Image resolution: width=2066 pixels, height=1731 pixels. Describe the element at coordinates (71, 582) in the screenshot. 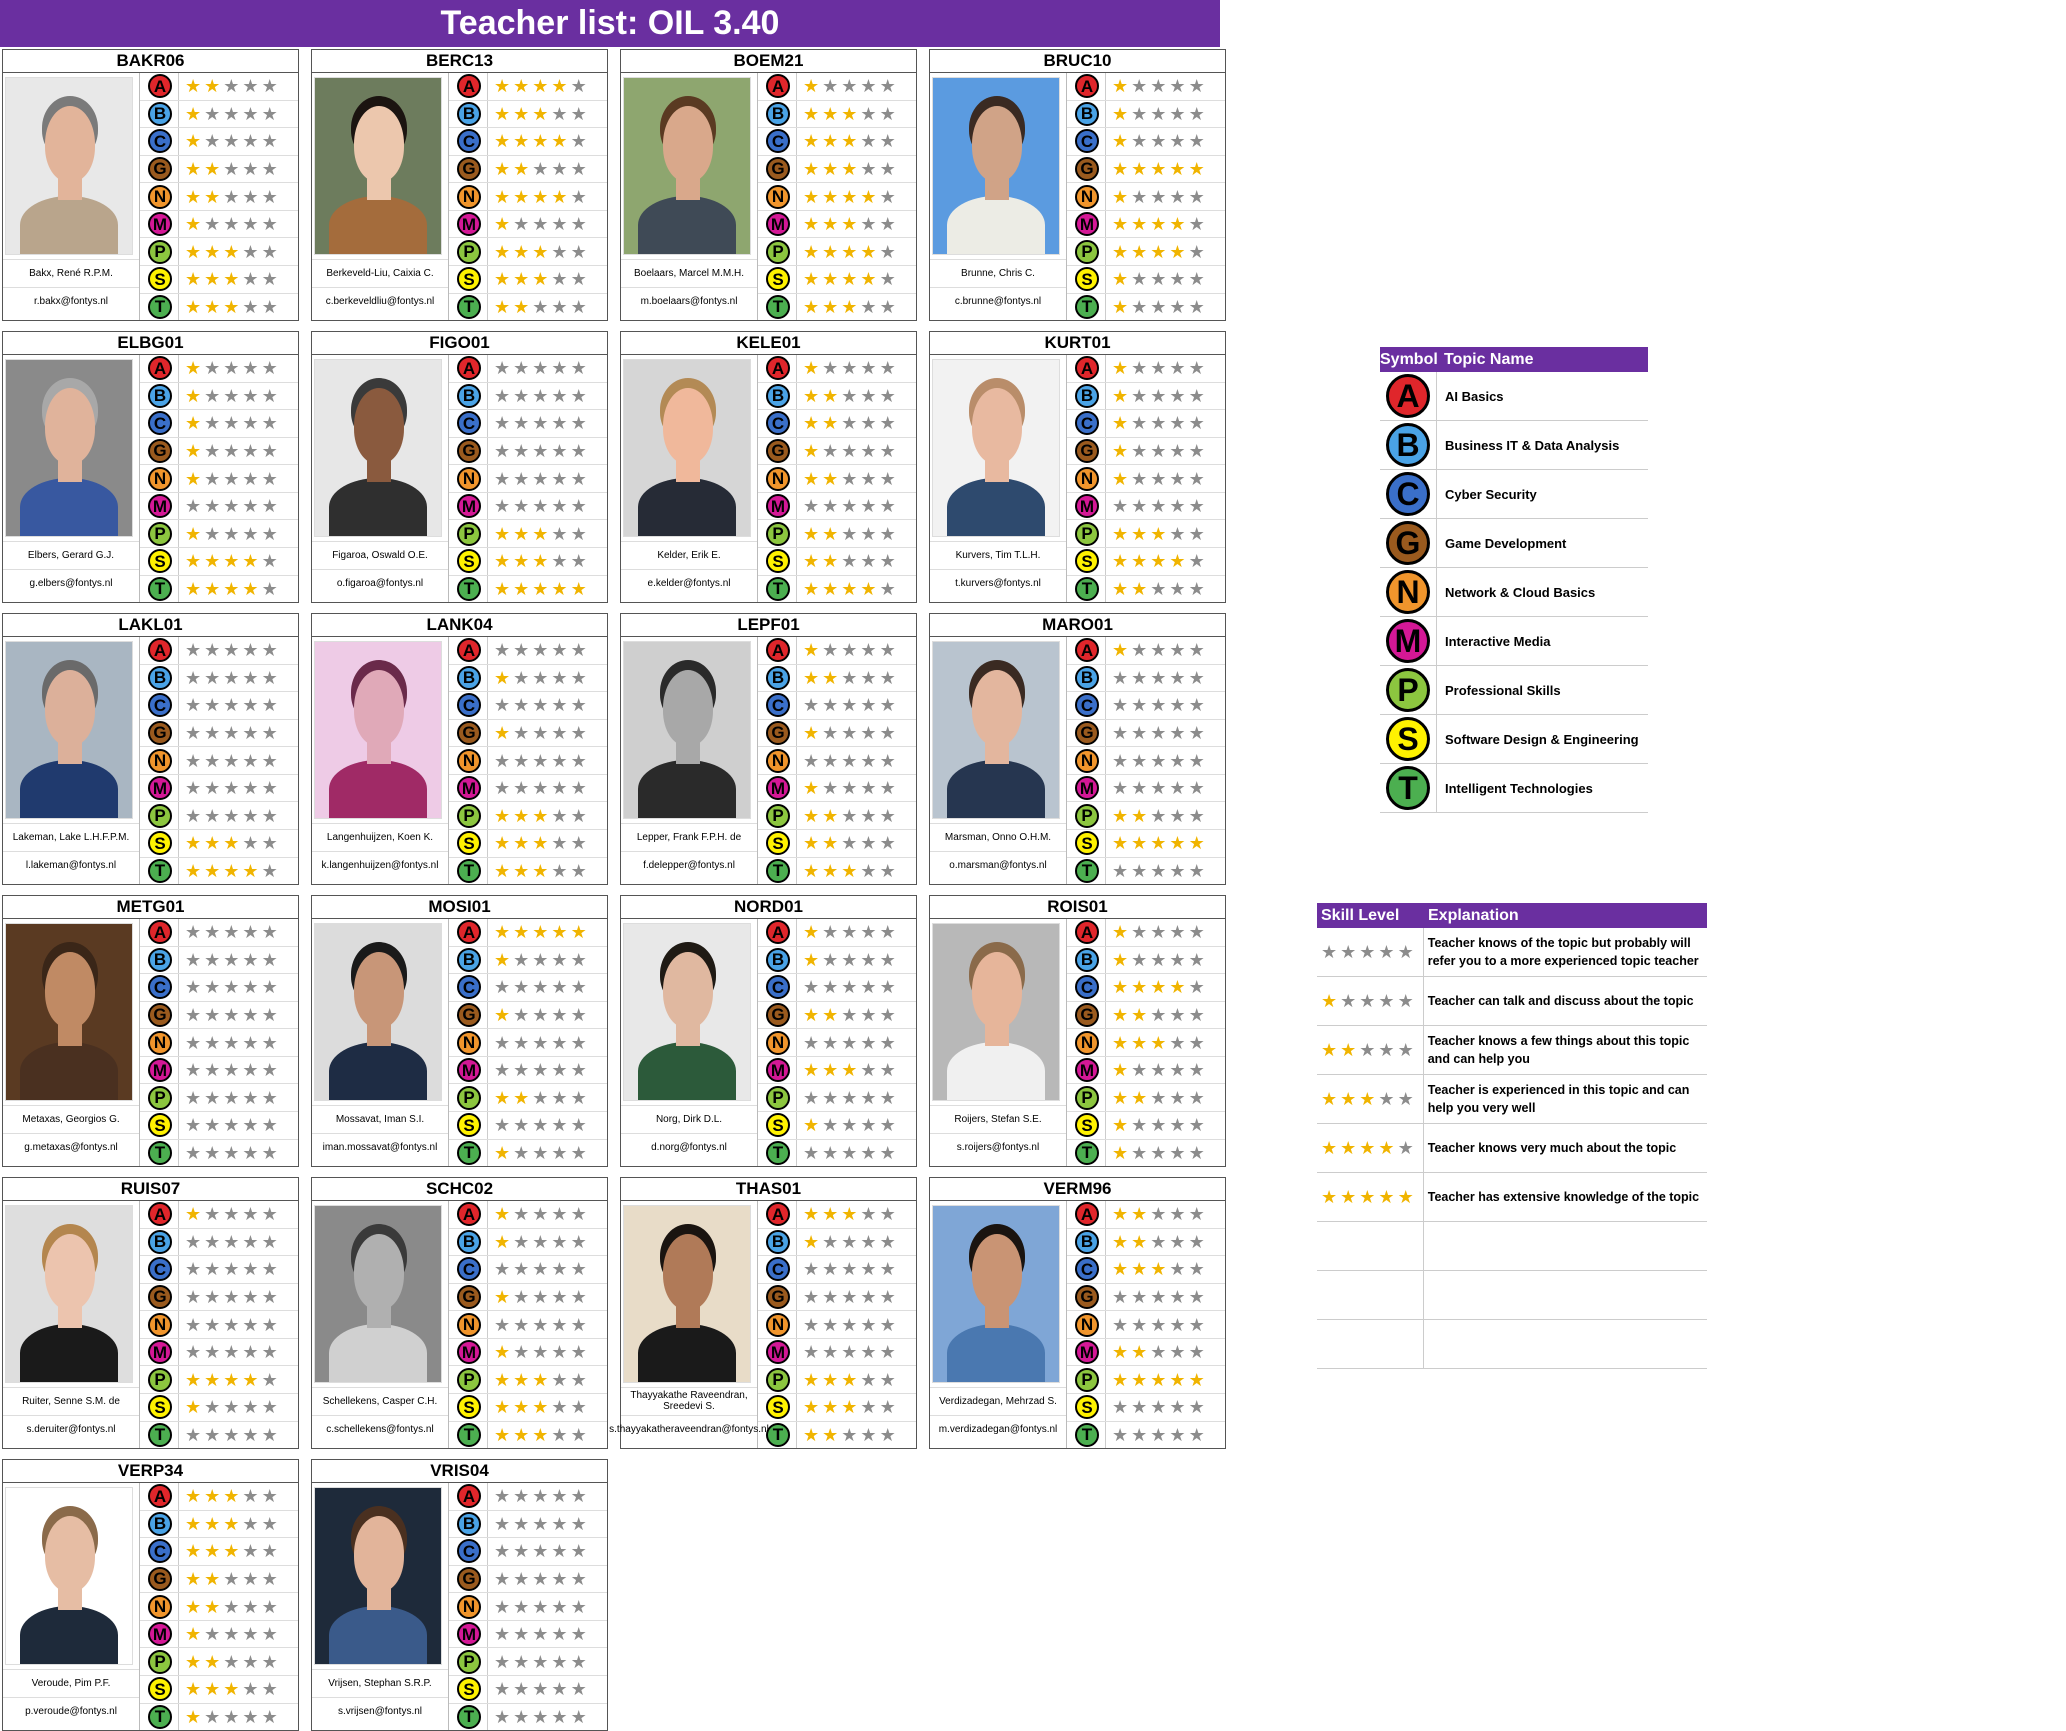

I see `teacher-email: g.elbers@fontys.nl` at that location.